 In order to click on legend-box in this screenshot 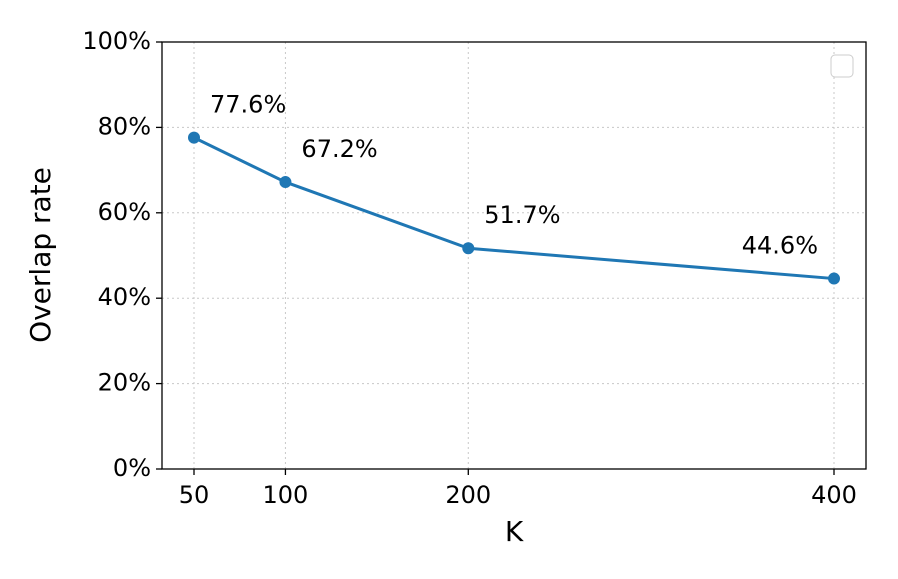, I will do `click(842, 66)`.